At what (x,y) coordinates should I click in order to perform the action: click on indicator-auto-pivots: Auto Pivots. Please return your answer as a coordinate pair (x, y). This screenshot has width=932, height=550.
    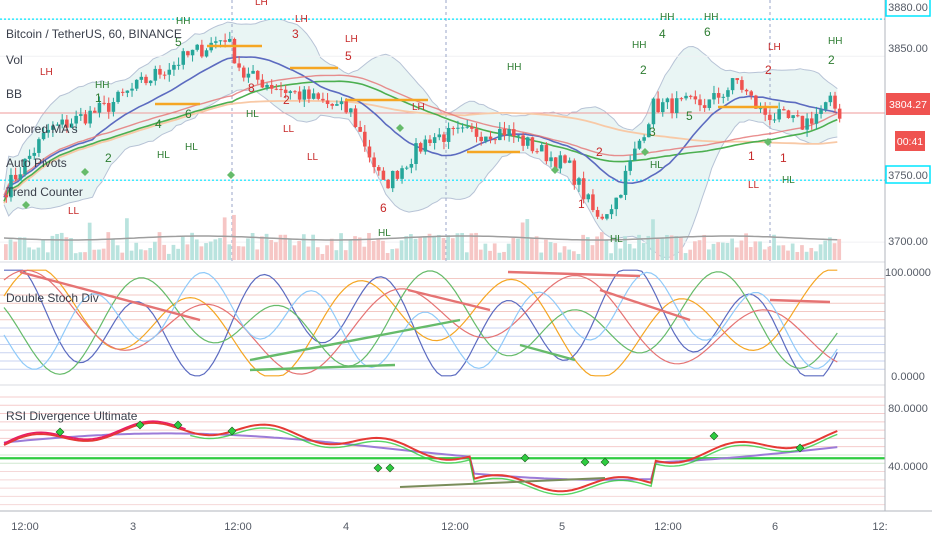
    Looking at the image, I should click on (36, 163).